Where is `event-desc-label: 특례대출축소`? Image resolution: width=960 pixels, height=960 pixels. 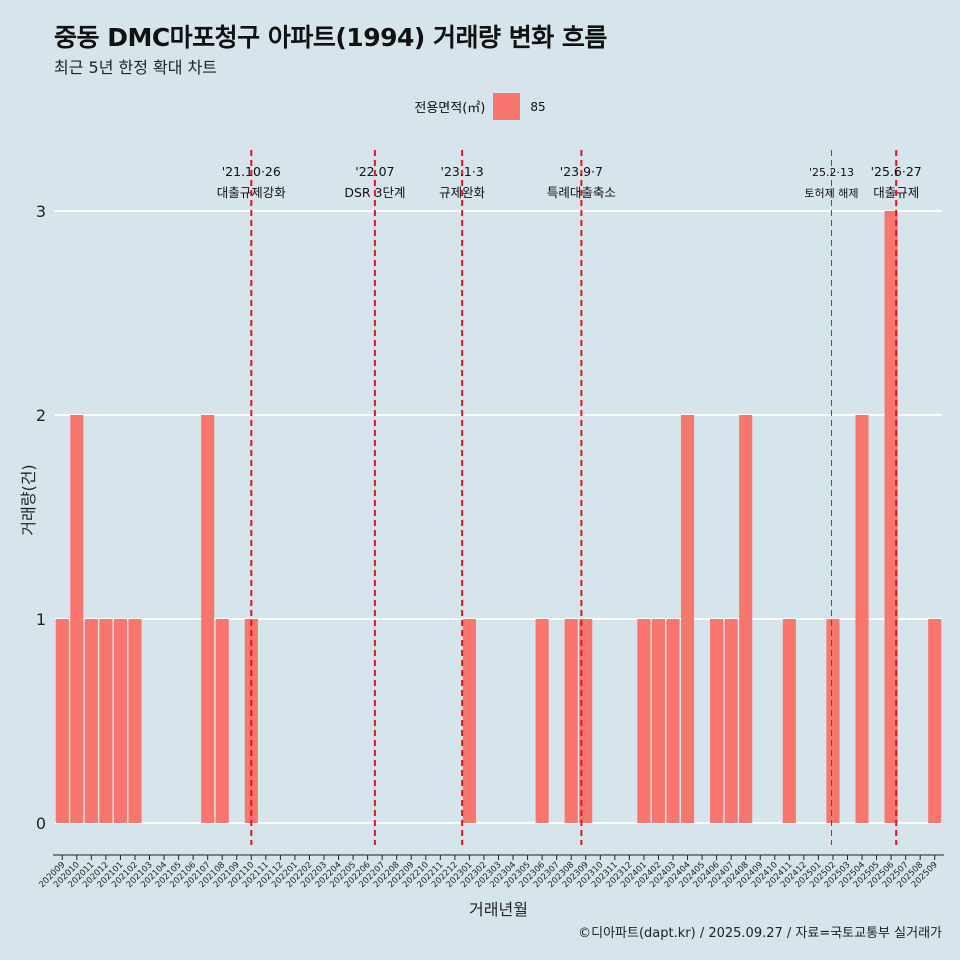
event-desc-label: 특례대출축소 is located at coordinates (581, 192).